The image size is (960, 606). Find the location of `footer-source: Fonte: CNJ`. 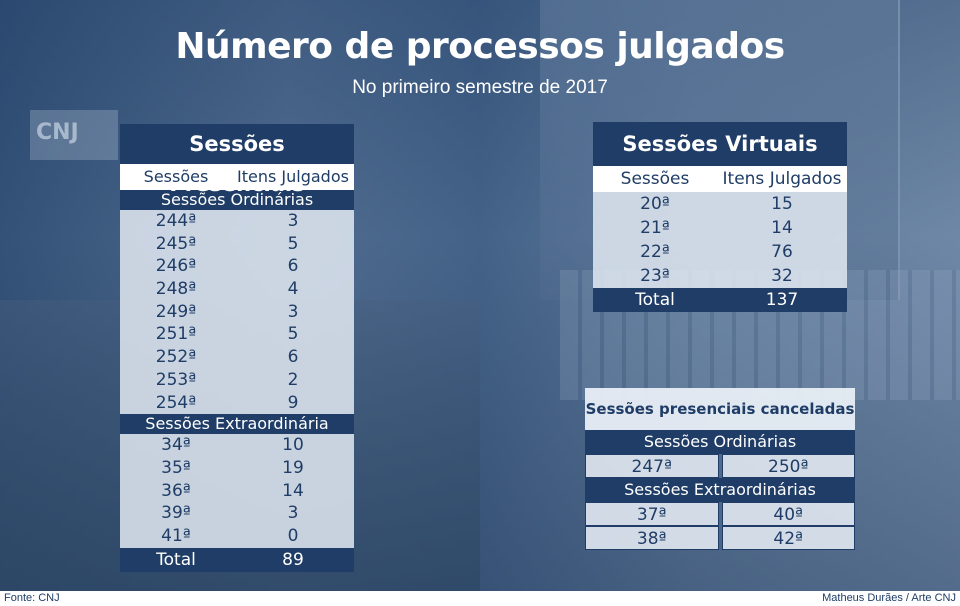

footer-source: Fonte: CNJ is located at coordinates (32, 598).